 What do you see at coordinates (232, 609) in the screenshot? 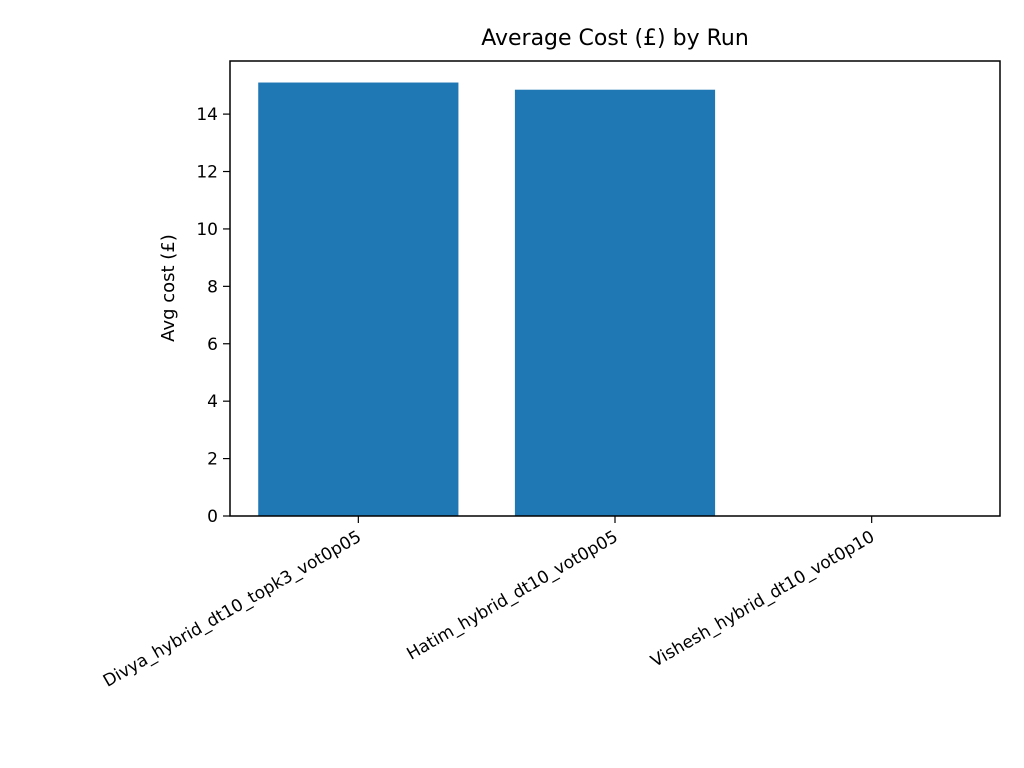
I see `x-tick-label-1: Divya_hybrid_dt10_topk3_vot0p05` at bounding box center [232, 609].